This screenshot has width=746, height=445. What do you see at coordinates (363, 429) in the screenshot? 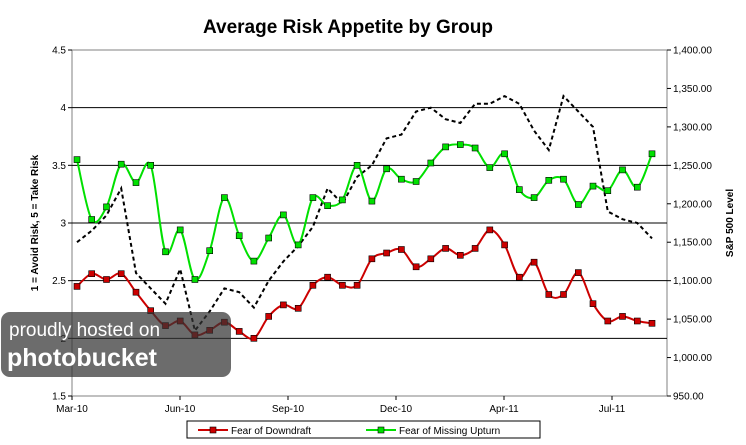
I see `legend: Fear of Downdraft Fear of Missing Upturn` at bounding box center [363, 429].